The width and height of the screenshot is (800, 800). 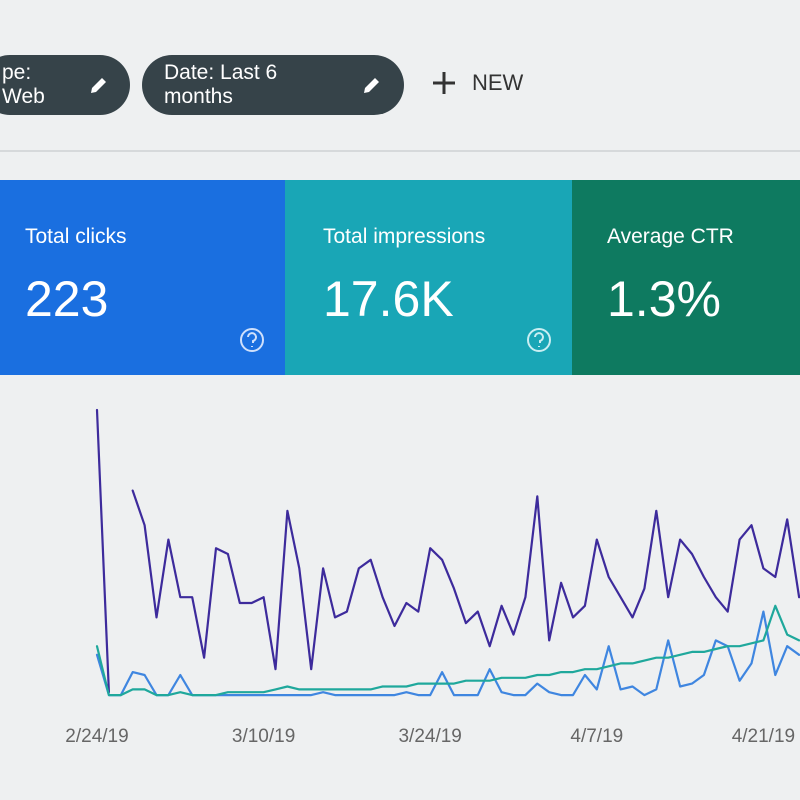 What do you see at coordinates (263, 736) in the screenshot?
I see `x-tick-label: 3/10/19` at bounding box center [263, 736].